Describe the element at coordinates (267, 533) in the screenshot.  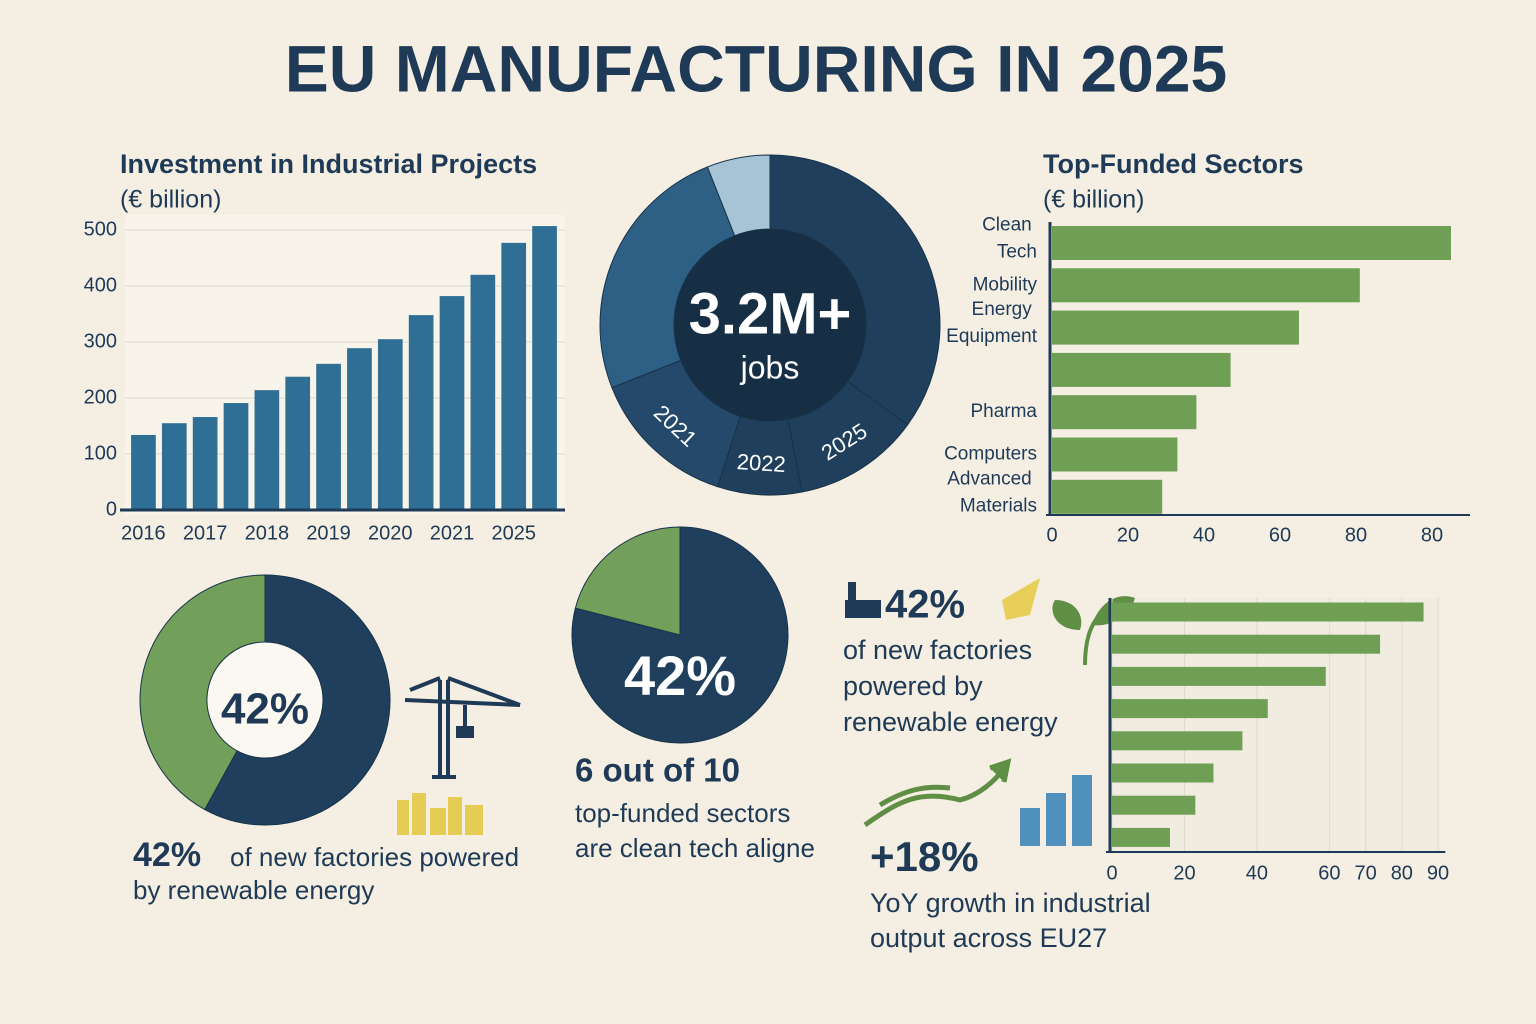
I see `x-tick-label: 2018` at that location.